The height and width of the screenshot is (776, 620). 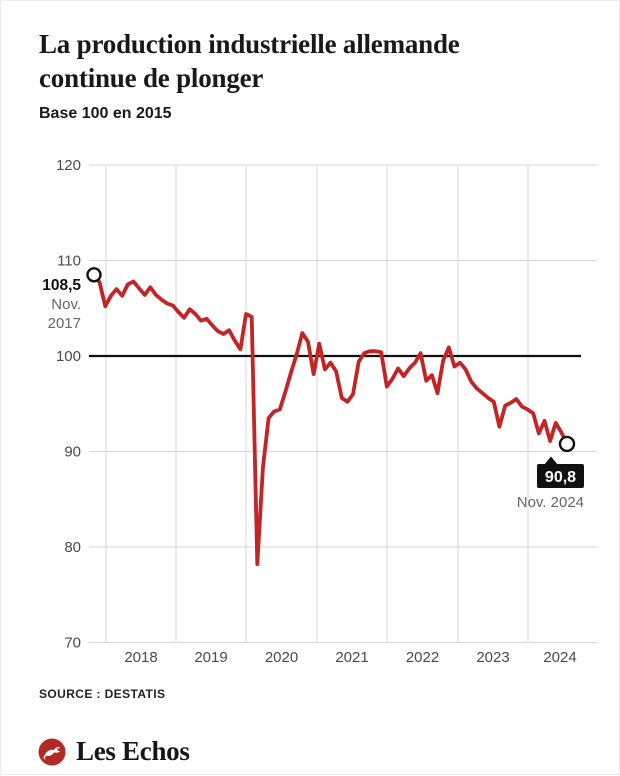 What do you see at coordinates (492, 657) in the screenshot?
I see `x-tick-2023: 2023` at bounding box center [492, 657].